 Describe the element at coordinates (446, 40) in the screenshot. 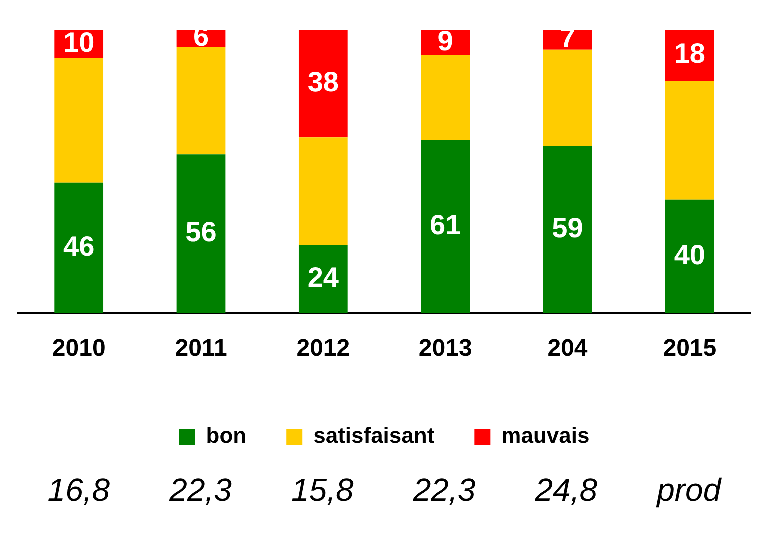

I see `data-label: 9` at that location.